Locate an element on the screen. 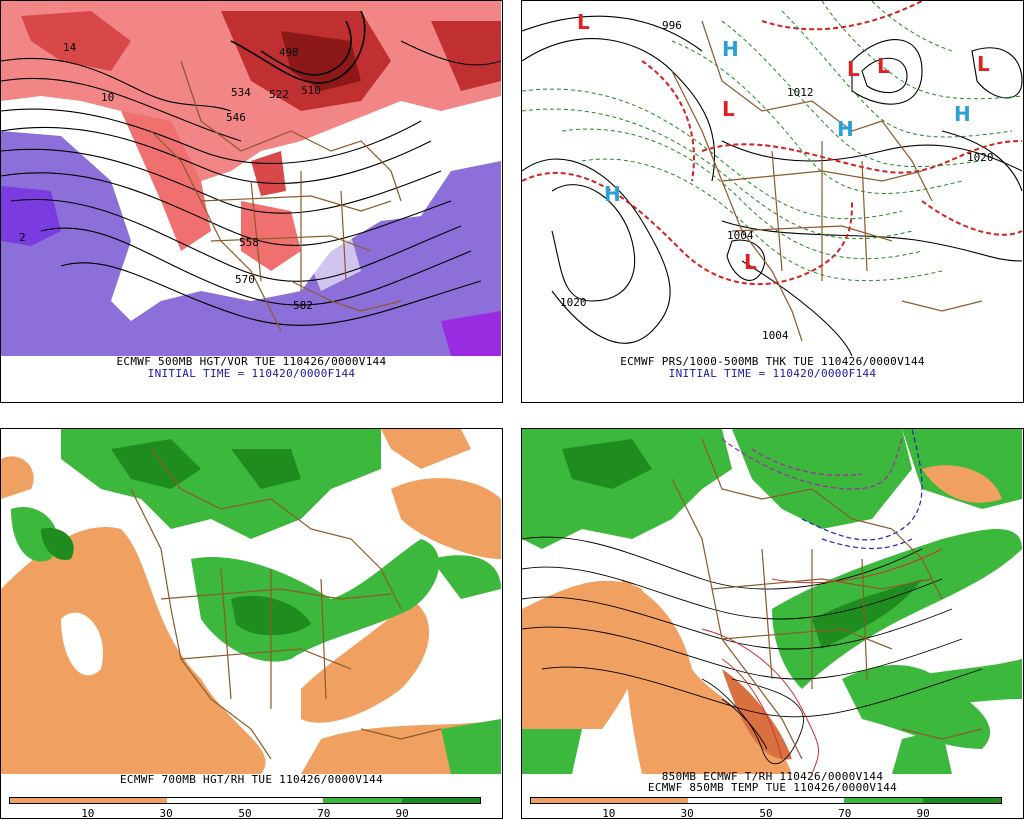 The image size is (1024, 820). contour-label: 522 is located at coordinates (279, 94).